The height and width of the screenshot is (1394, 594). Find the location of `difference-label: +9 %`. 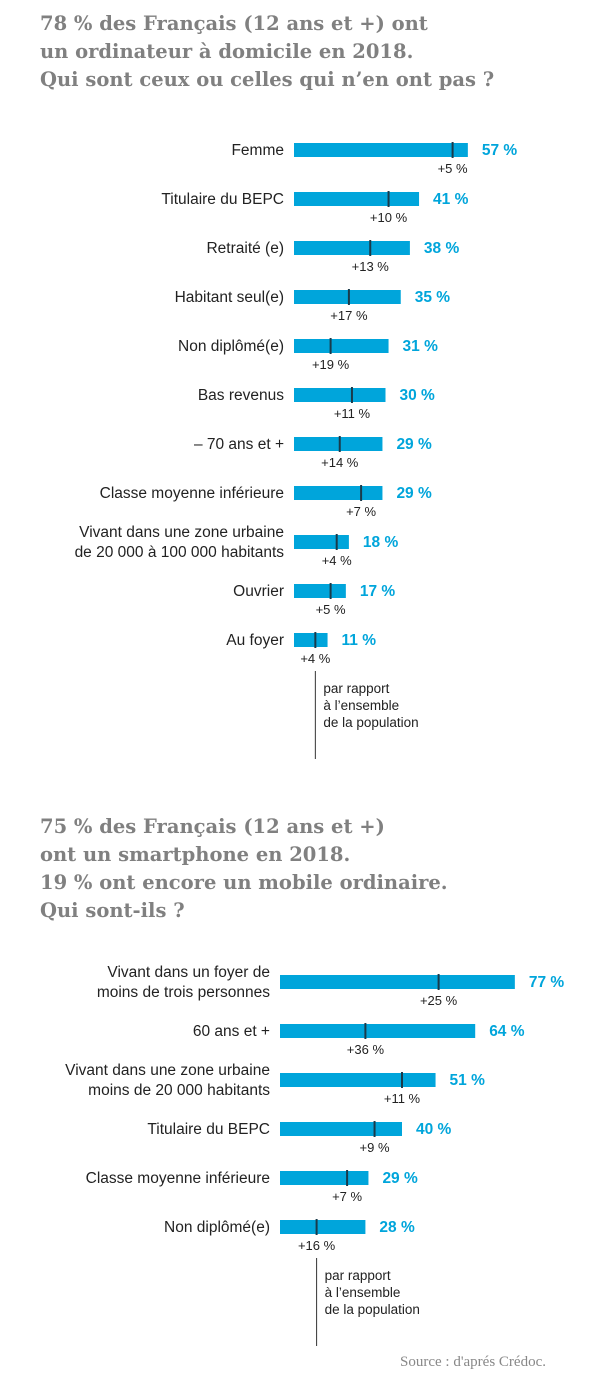

difference-label: +9 % is located at coordinates (375, 1147).